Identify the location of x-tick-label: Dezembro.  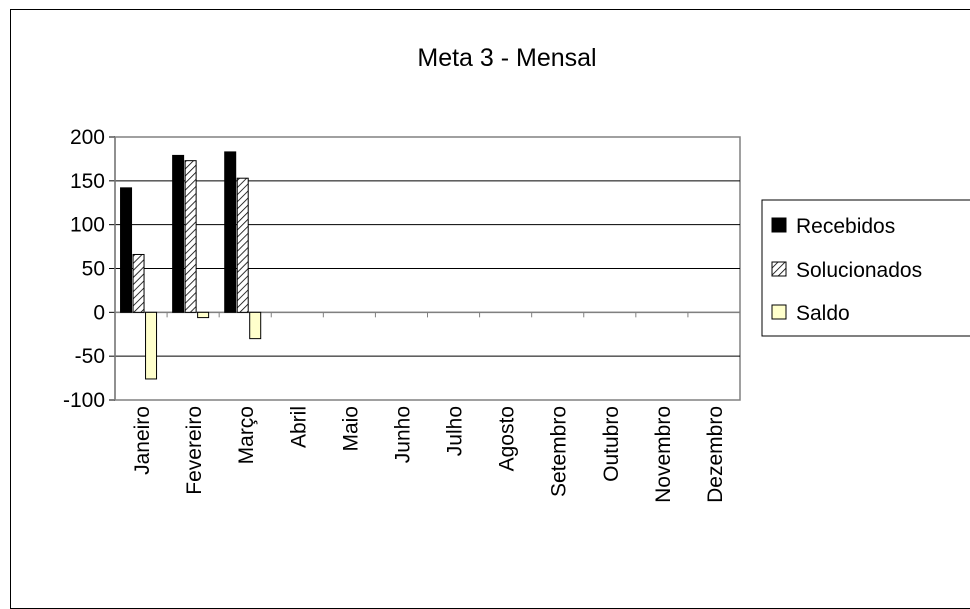
(715, 454).